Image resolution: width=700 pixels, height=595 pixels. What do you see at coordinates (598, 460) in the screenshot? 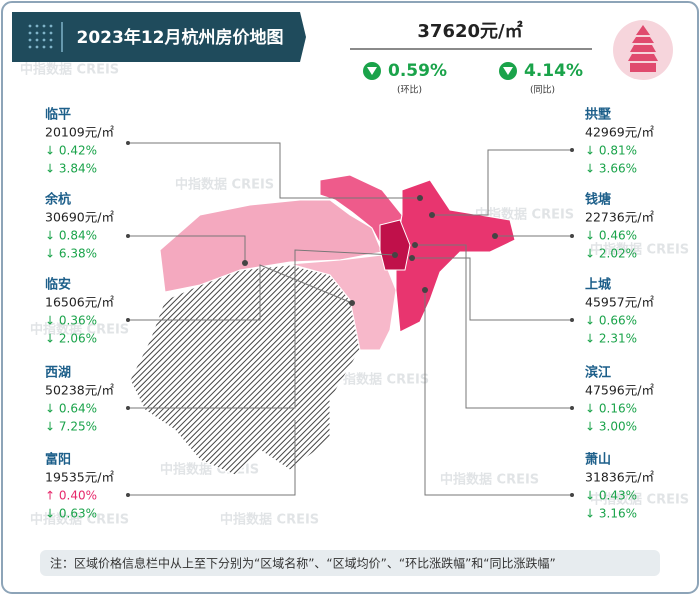
I see `district-name: 萧山` at bounding box center [598, 460].